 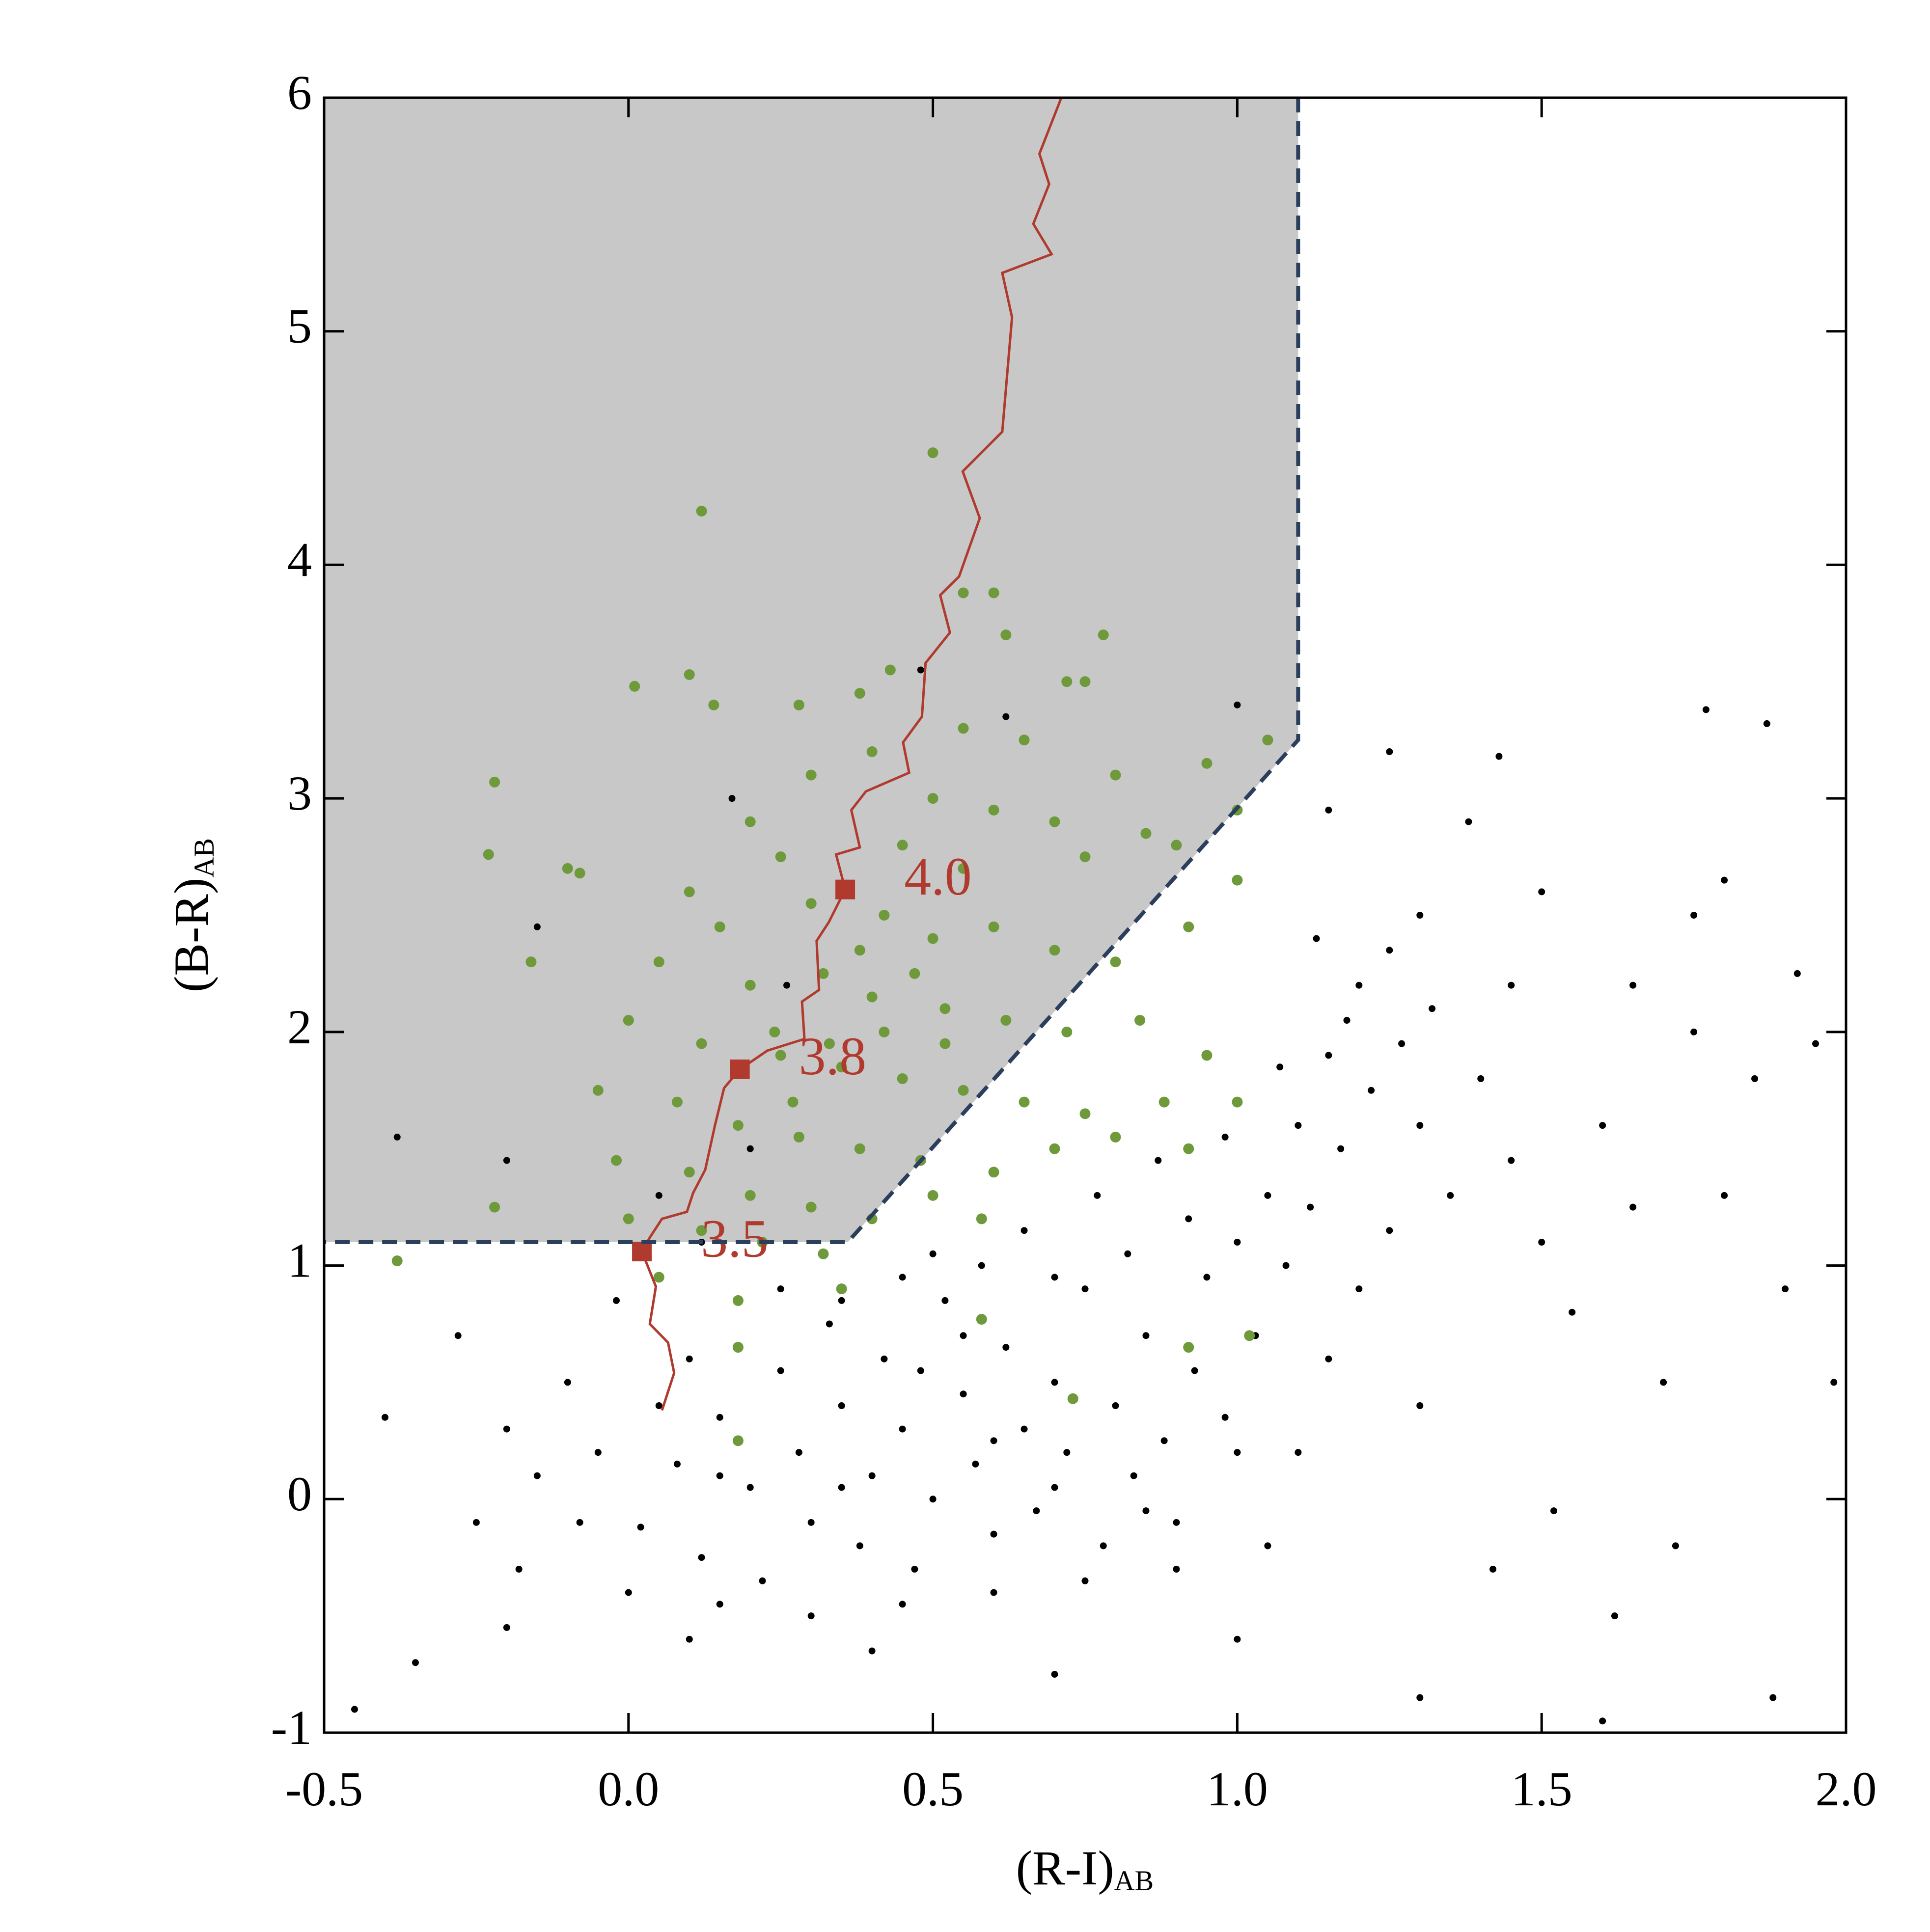 What do you see at coordinates (324, 1789) in the screenshot?
I see `x-tick-label: -0.5` at bounding box center [324, 1789].